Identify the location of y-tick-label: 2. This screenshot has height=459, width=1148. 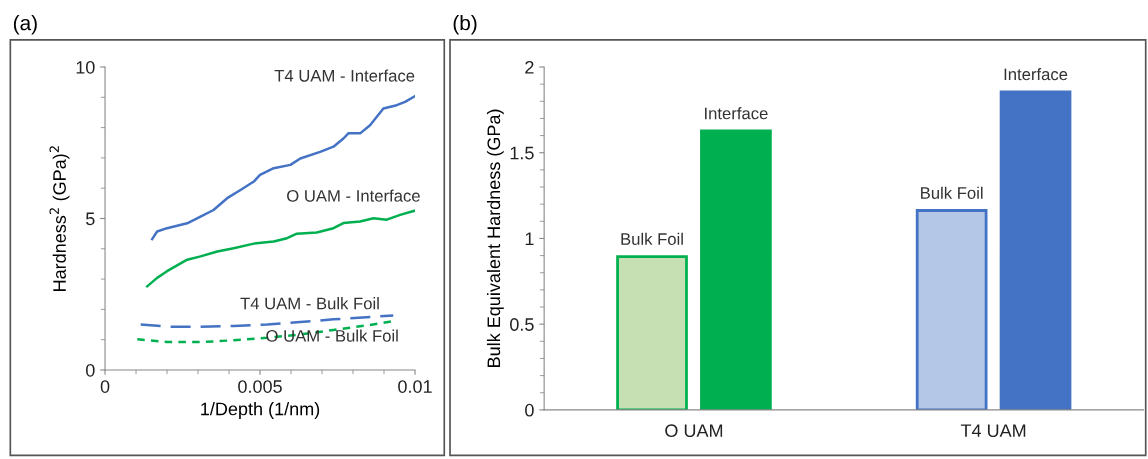
(529, 67).